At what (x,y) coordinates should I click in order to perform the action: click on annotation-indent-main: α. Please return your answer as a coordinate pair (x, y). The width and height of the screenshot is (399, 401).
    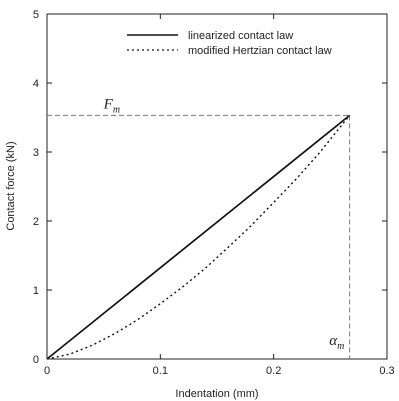
    Looking at the image, I should click on (333, 341).